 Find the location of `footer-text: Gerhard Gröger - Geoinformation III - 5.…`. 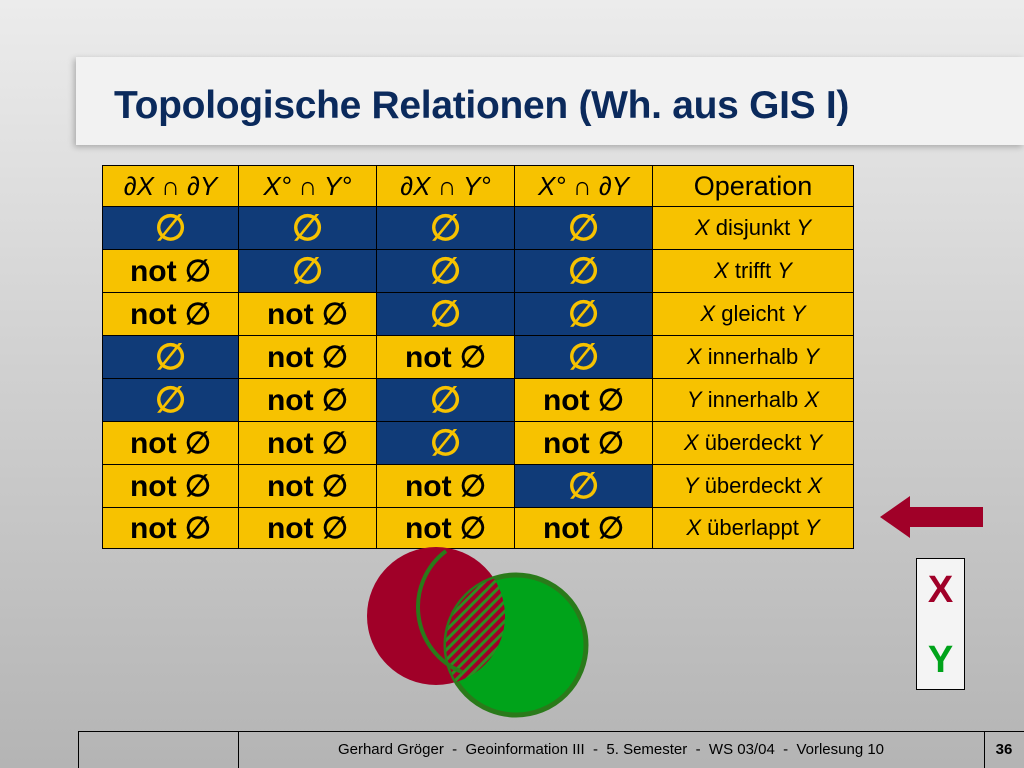

footer-text: Gerhard Gröger - Geoinformation III - 5.… is located at coordinates (611, 749).